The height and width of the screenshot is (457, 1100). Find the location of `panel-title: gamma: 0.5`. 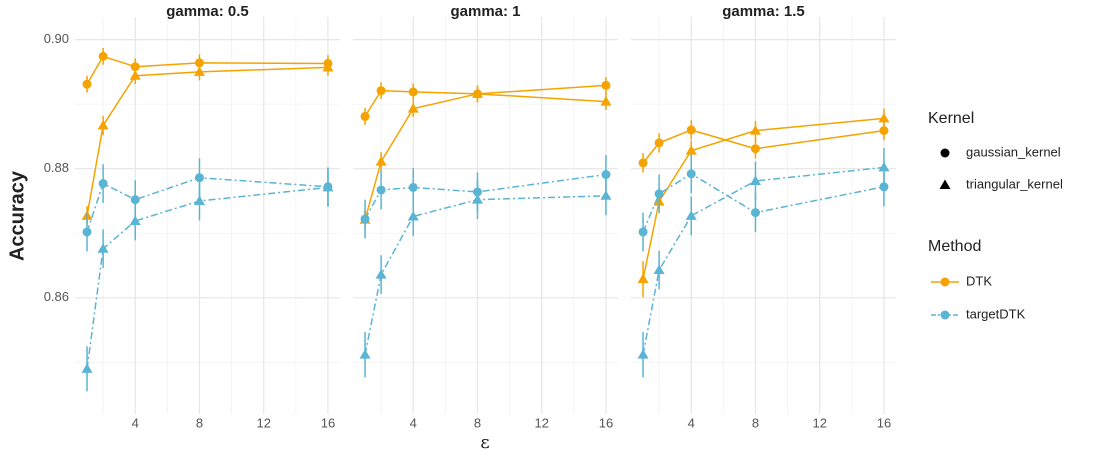

panel-title: gamma: 0.5 is located at coordinates (207, 11).